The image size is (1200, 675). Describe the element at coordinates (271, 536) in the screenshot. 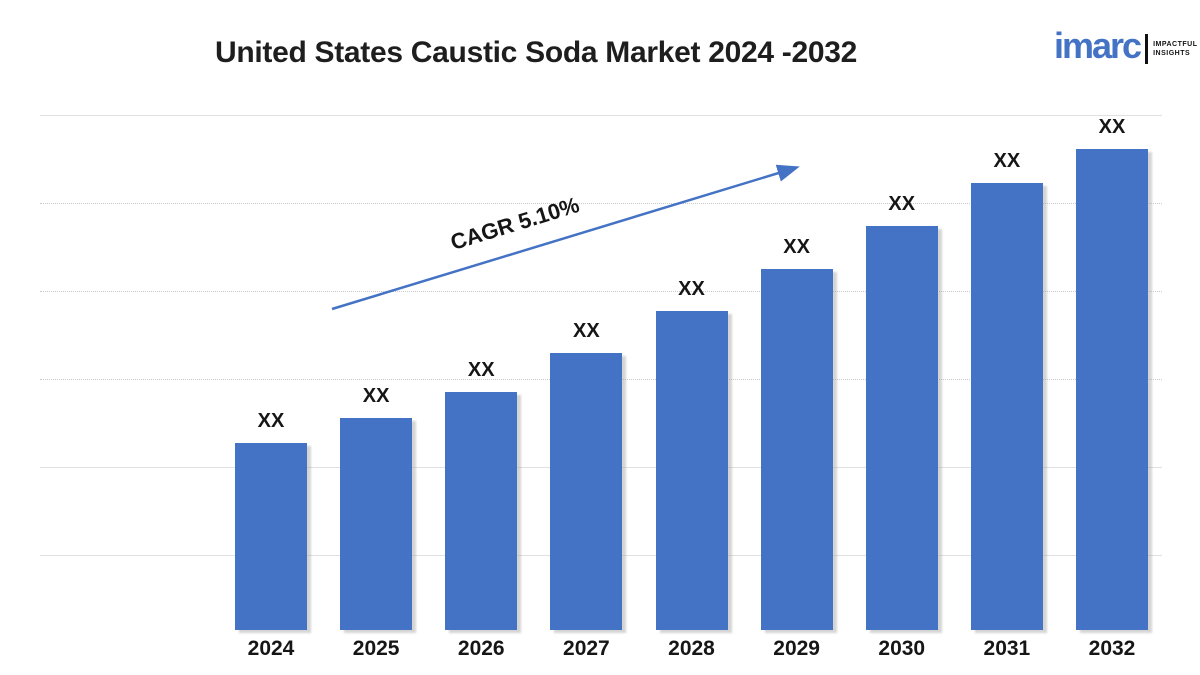

I see `bar-2024` at that location.